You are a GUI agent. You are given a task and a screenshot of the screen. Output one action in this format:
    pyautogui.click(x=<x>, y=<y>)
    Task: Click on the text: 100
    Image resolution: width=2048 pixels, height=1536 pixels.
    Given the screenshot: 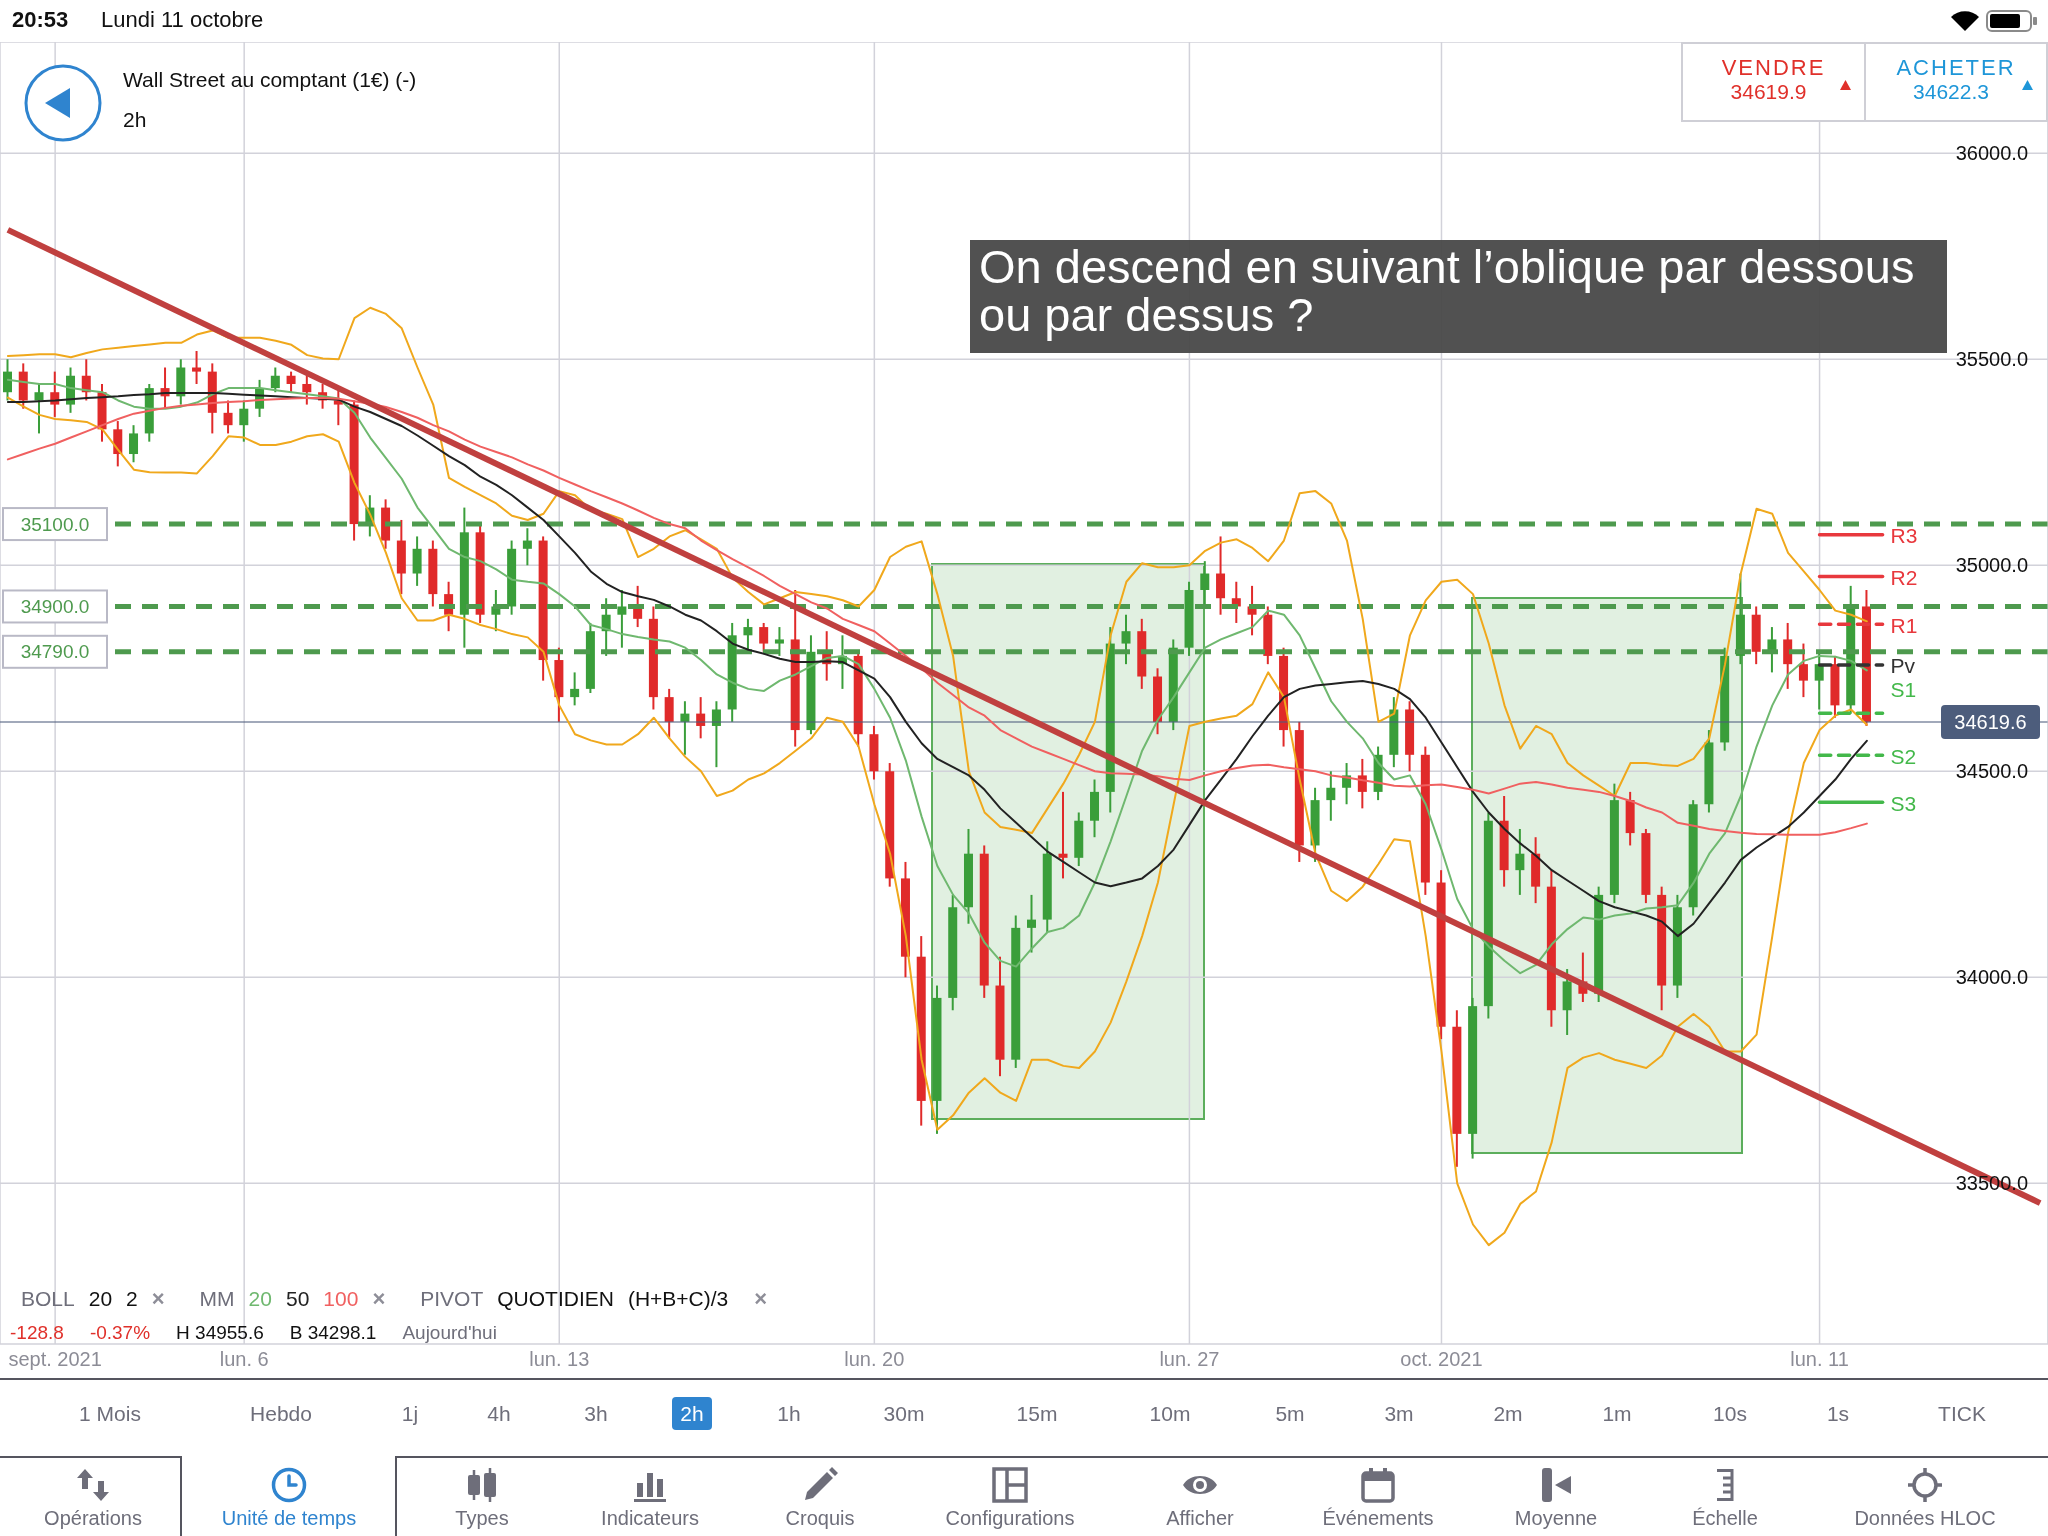 What is the action you would take?
    pyautogui.click(x=341, y=1299)
    